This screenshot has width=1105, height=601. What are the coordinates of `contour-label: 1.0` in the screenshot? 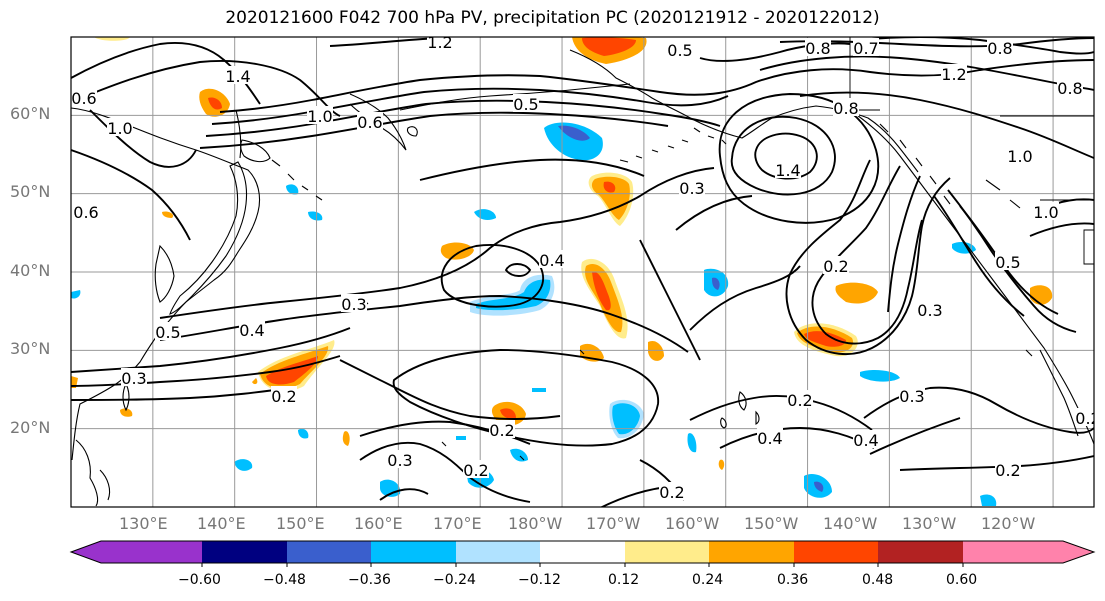 It's located at (319, 116).